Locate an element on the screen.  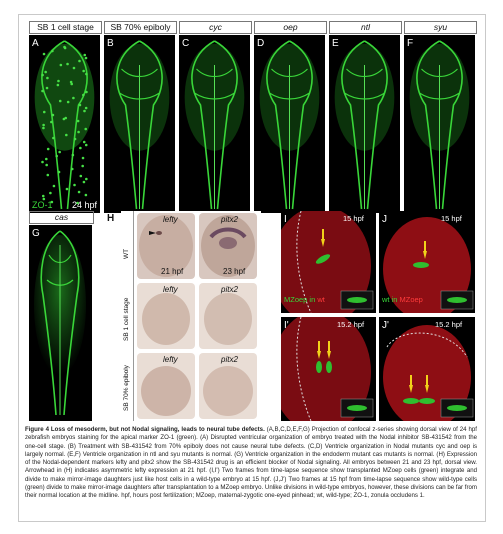
panel-header-b: SB 70% epiboly is located at coordinates (140, 27).